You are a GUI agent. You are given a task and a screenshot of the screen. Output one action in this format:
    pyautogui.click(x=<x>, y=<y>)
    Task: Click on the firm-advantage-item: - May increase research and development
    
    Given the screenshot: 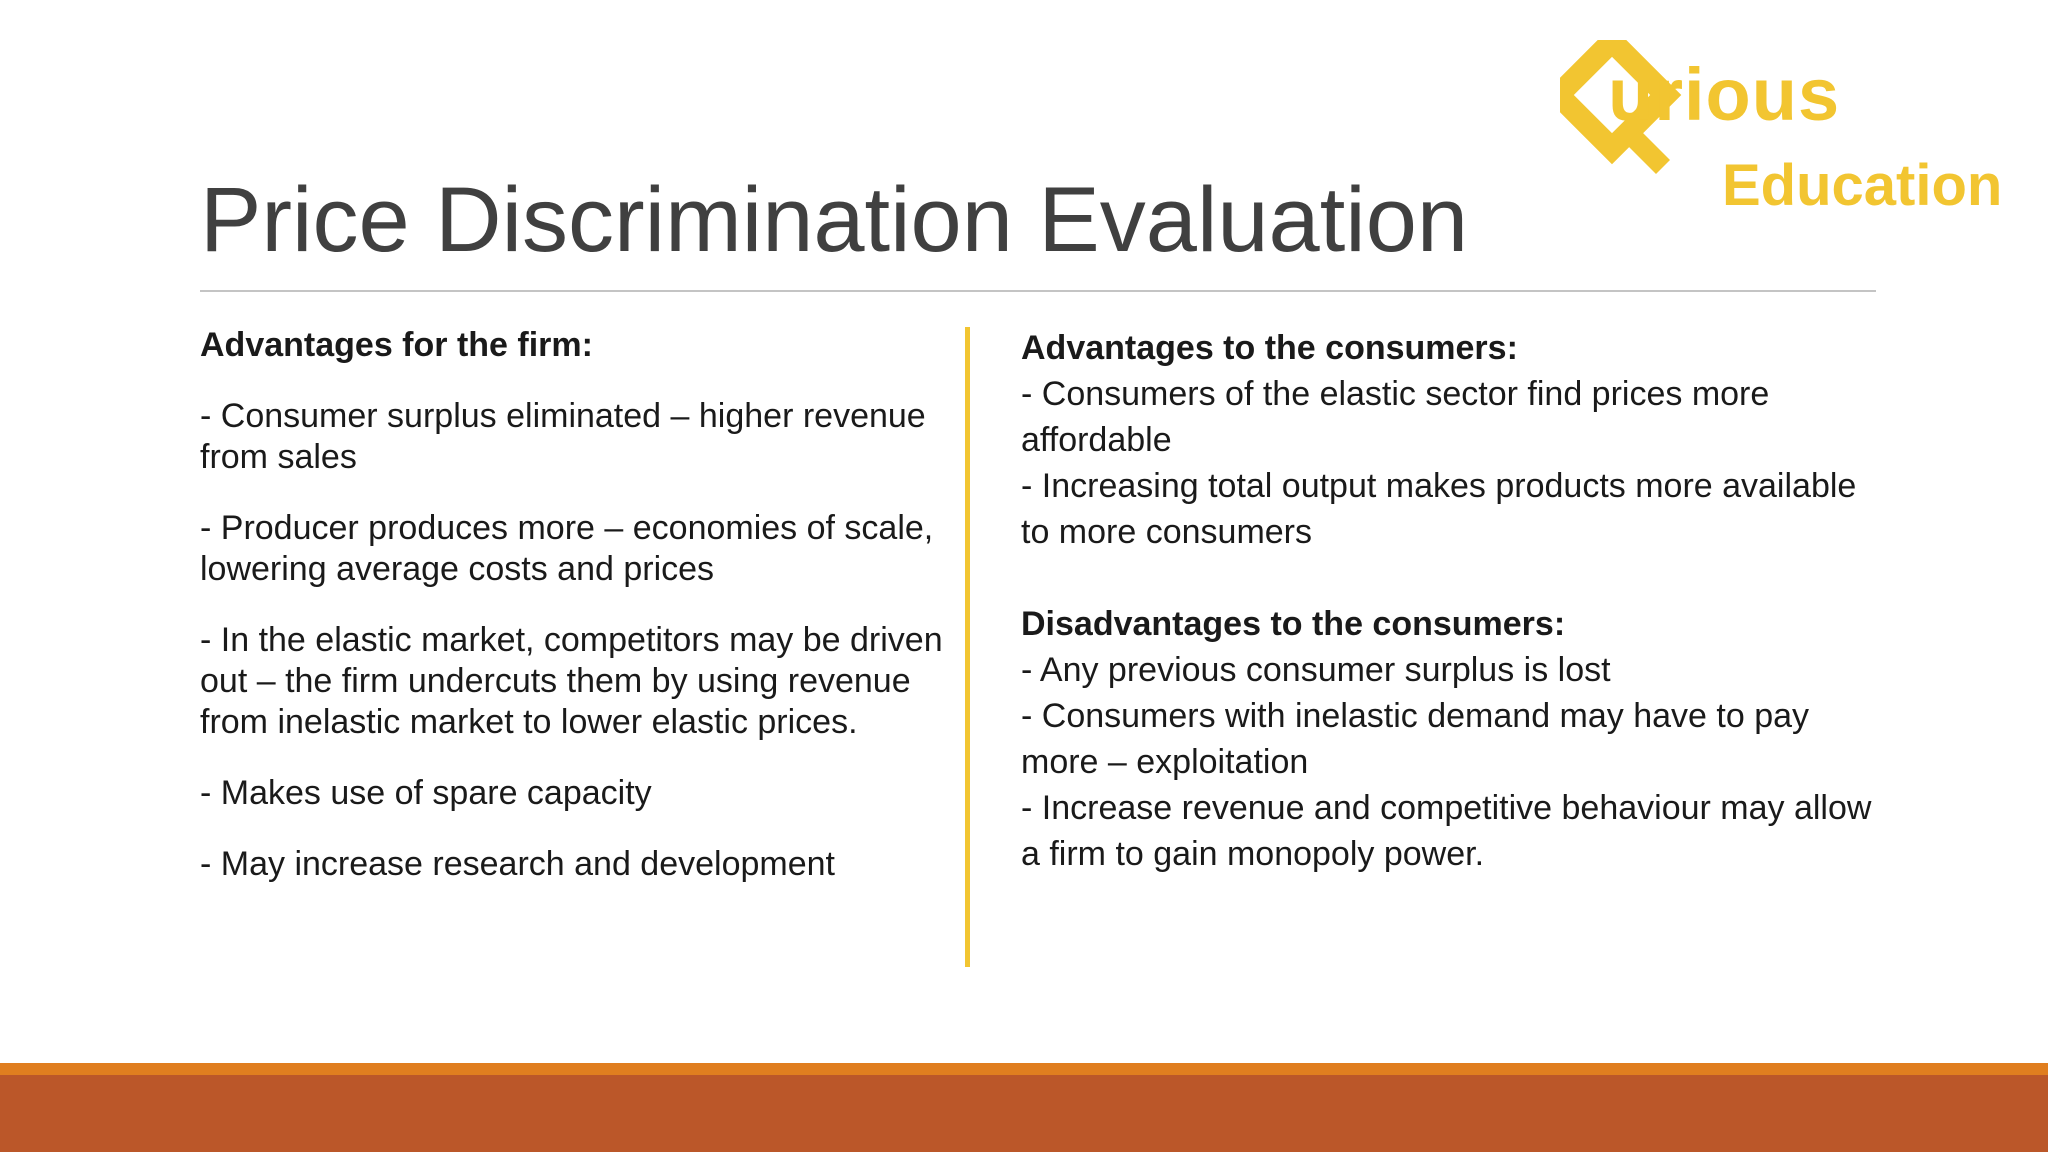 What is the action you would take?
    pyautogui.click(x=517, y=864)
    